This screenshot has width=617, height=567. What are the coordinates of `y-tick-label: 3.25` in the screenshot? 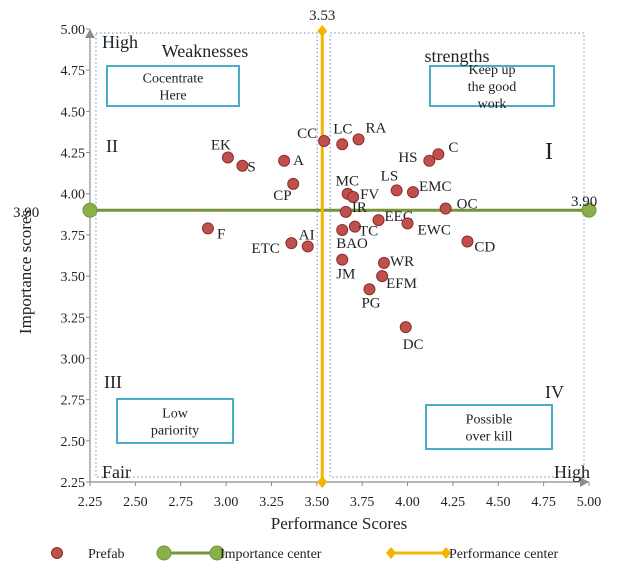 It's located at (73, 318).